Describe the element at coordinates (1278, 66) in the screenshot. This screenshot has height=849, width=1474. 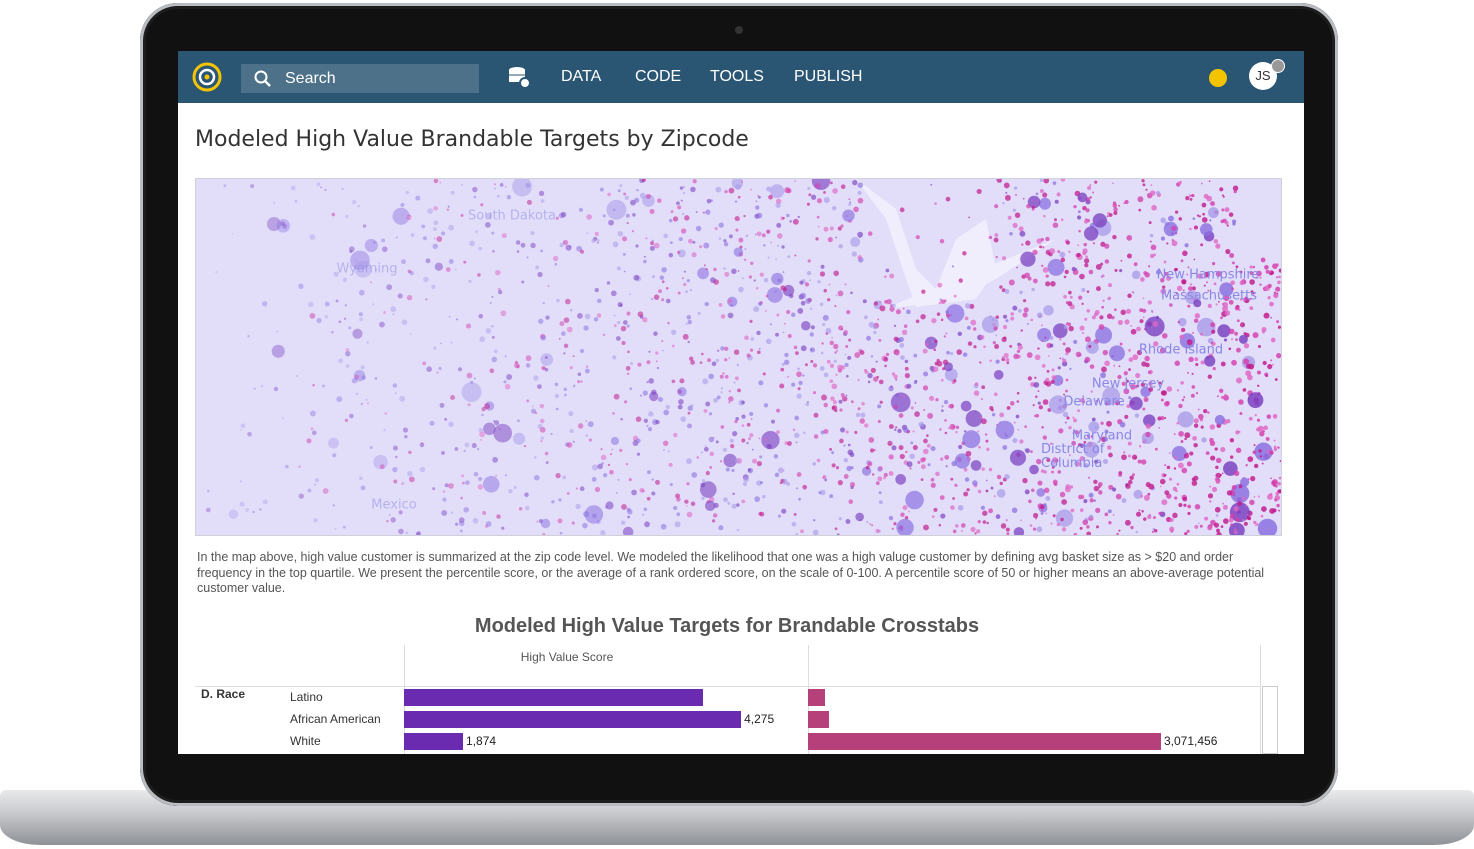
I see `avatar-menu` at that location.